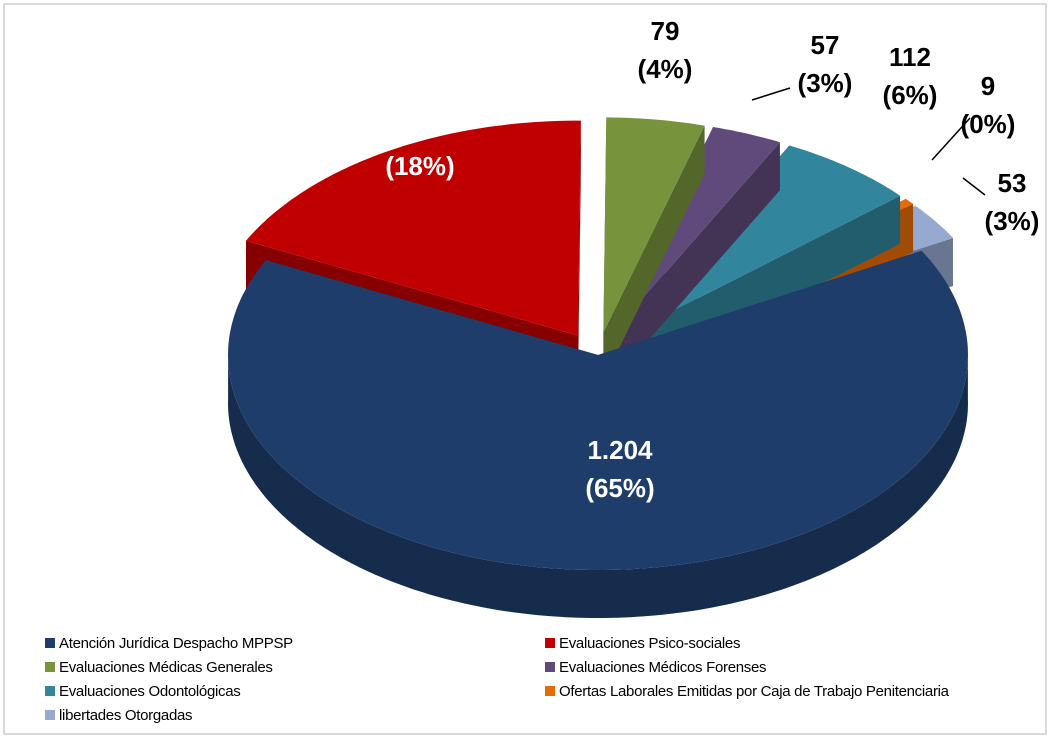  What do you see at coordinates (825, 45) in the screenshot?
I see `data-label-value: 57` at bounding box center [825, 45].